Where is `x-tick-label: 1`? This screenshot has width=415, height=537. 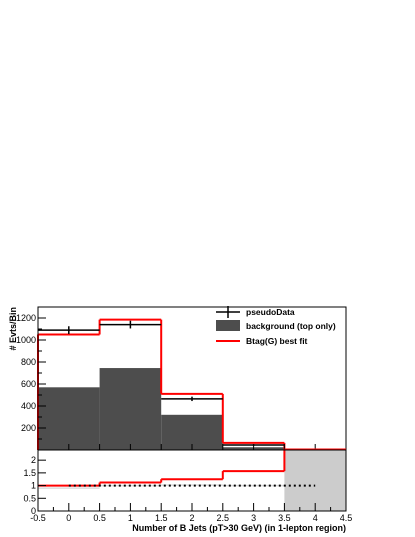
x-tick-label: 1 is located at coordinates (130, 518).